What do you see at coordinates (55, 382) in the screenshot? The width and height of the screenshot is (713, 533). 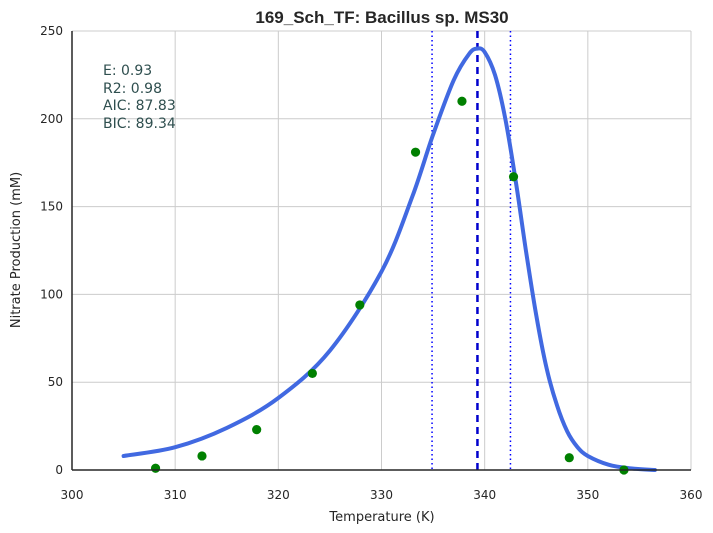 I see `y-tick-label: 50` at bounding box center [55, 382].